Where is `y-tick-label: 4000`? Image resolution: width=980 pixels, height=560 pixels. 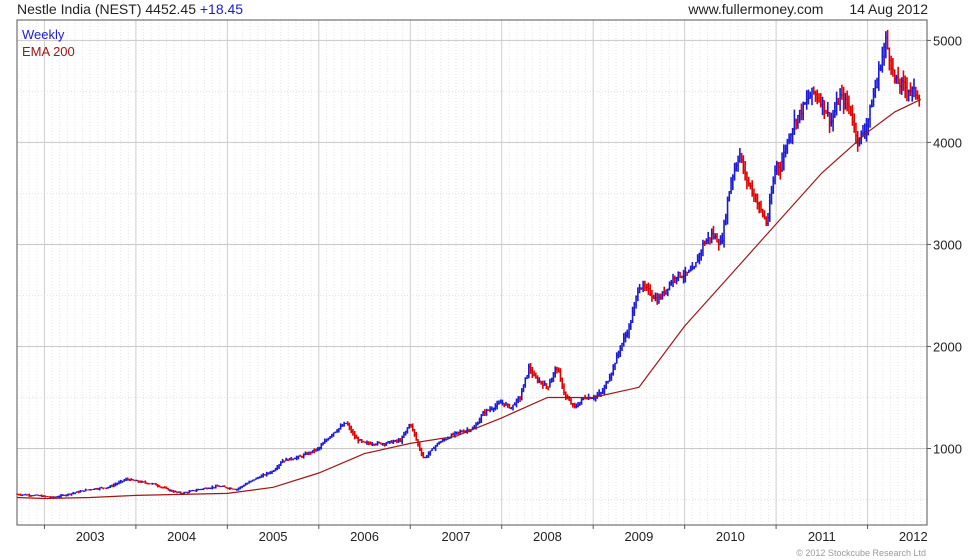
y-tick-label: 4000 is located at coordinates (947, 142).